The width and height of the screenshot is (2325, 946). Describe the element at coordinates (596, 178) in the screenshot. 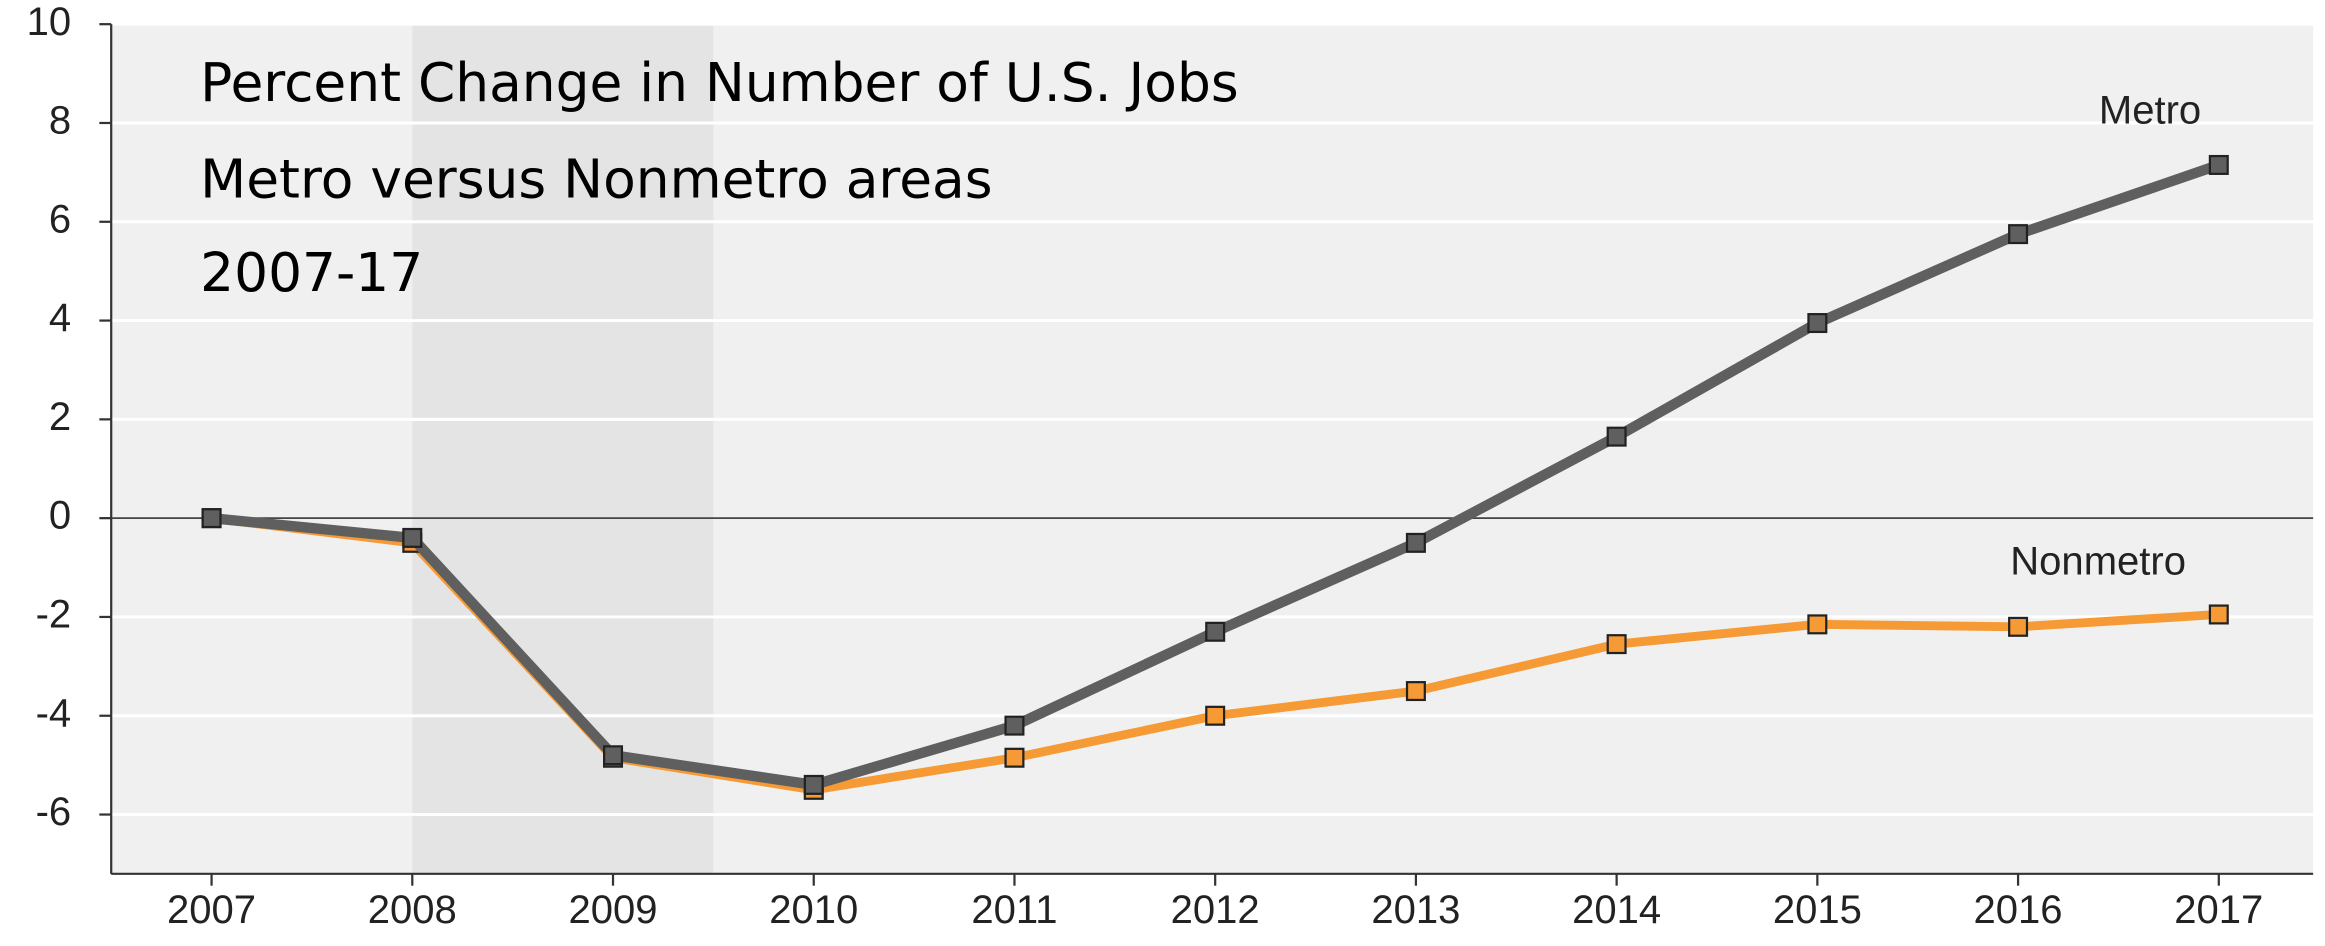

I see `title-line: Metro versus Nonmetro areas` at that location.